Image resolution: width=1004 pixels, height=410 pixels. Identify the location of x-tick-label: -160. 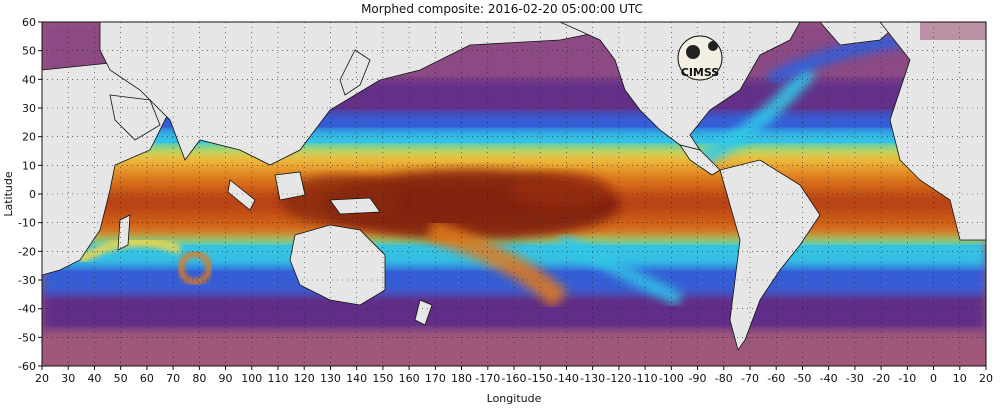
(514, 378).